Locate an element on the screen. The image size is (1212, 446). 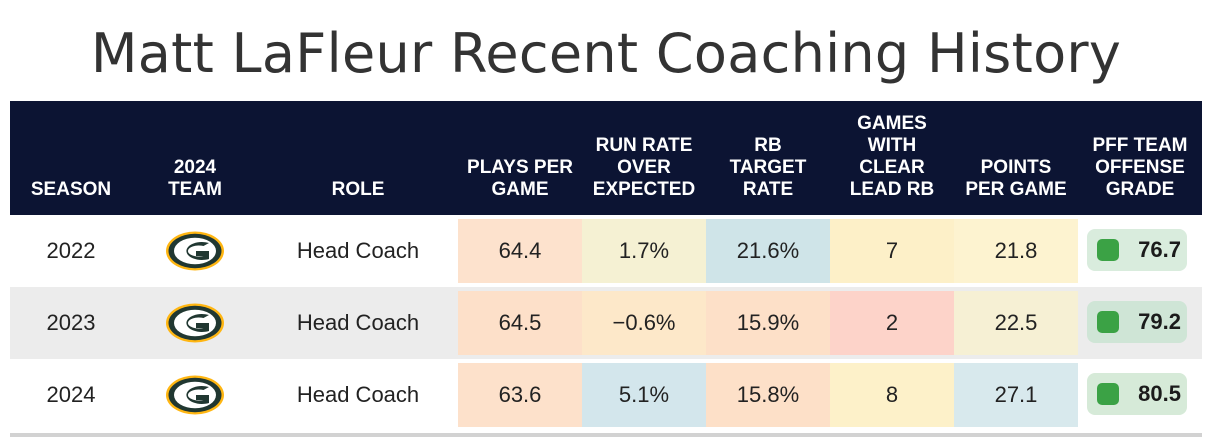
run-rate-over-expected-cell: 5.1% is located at coordinates (644, 395).